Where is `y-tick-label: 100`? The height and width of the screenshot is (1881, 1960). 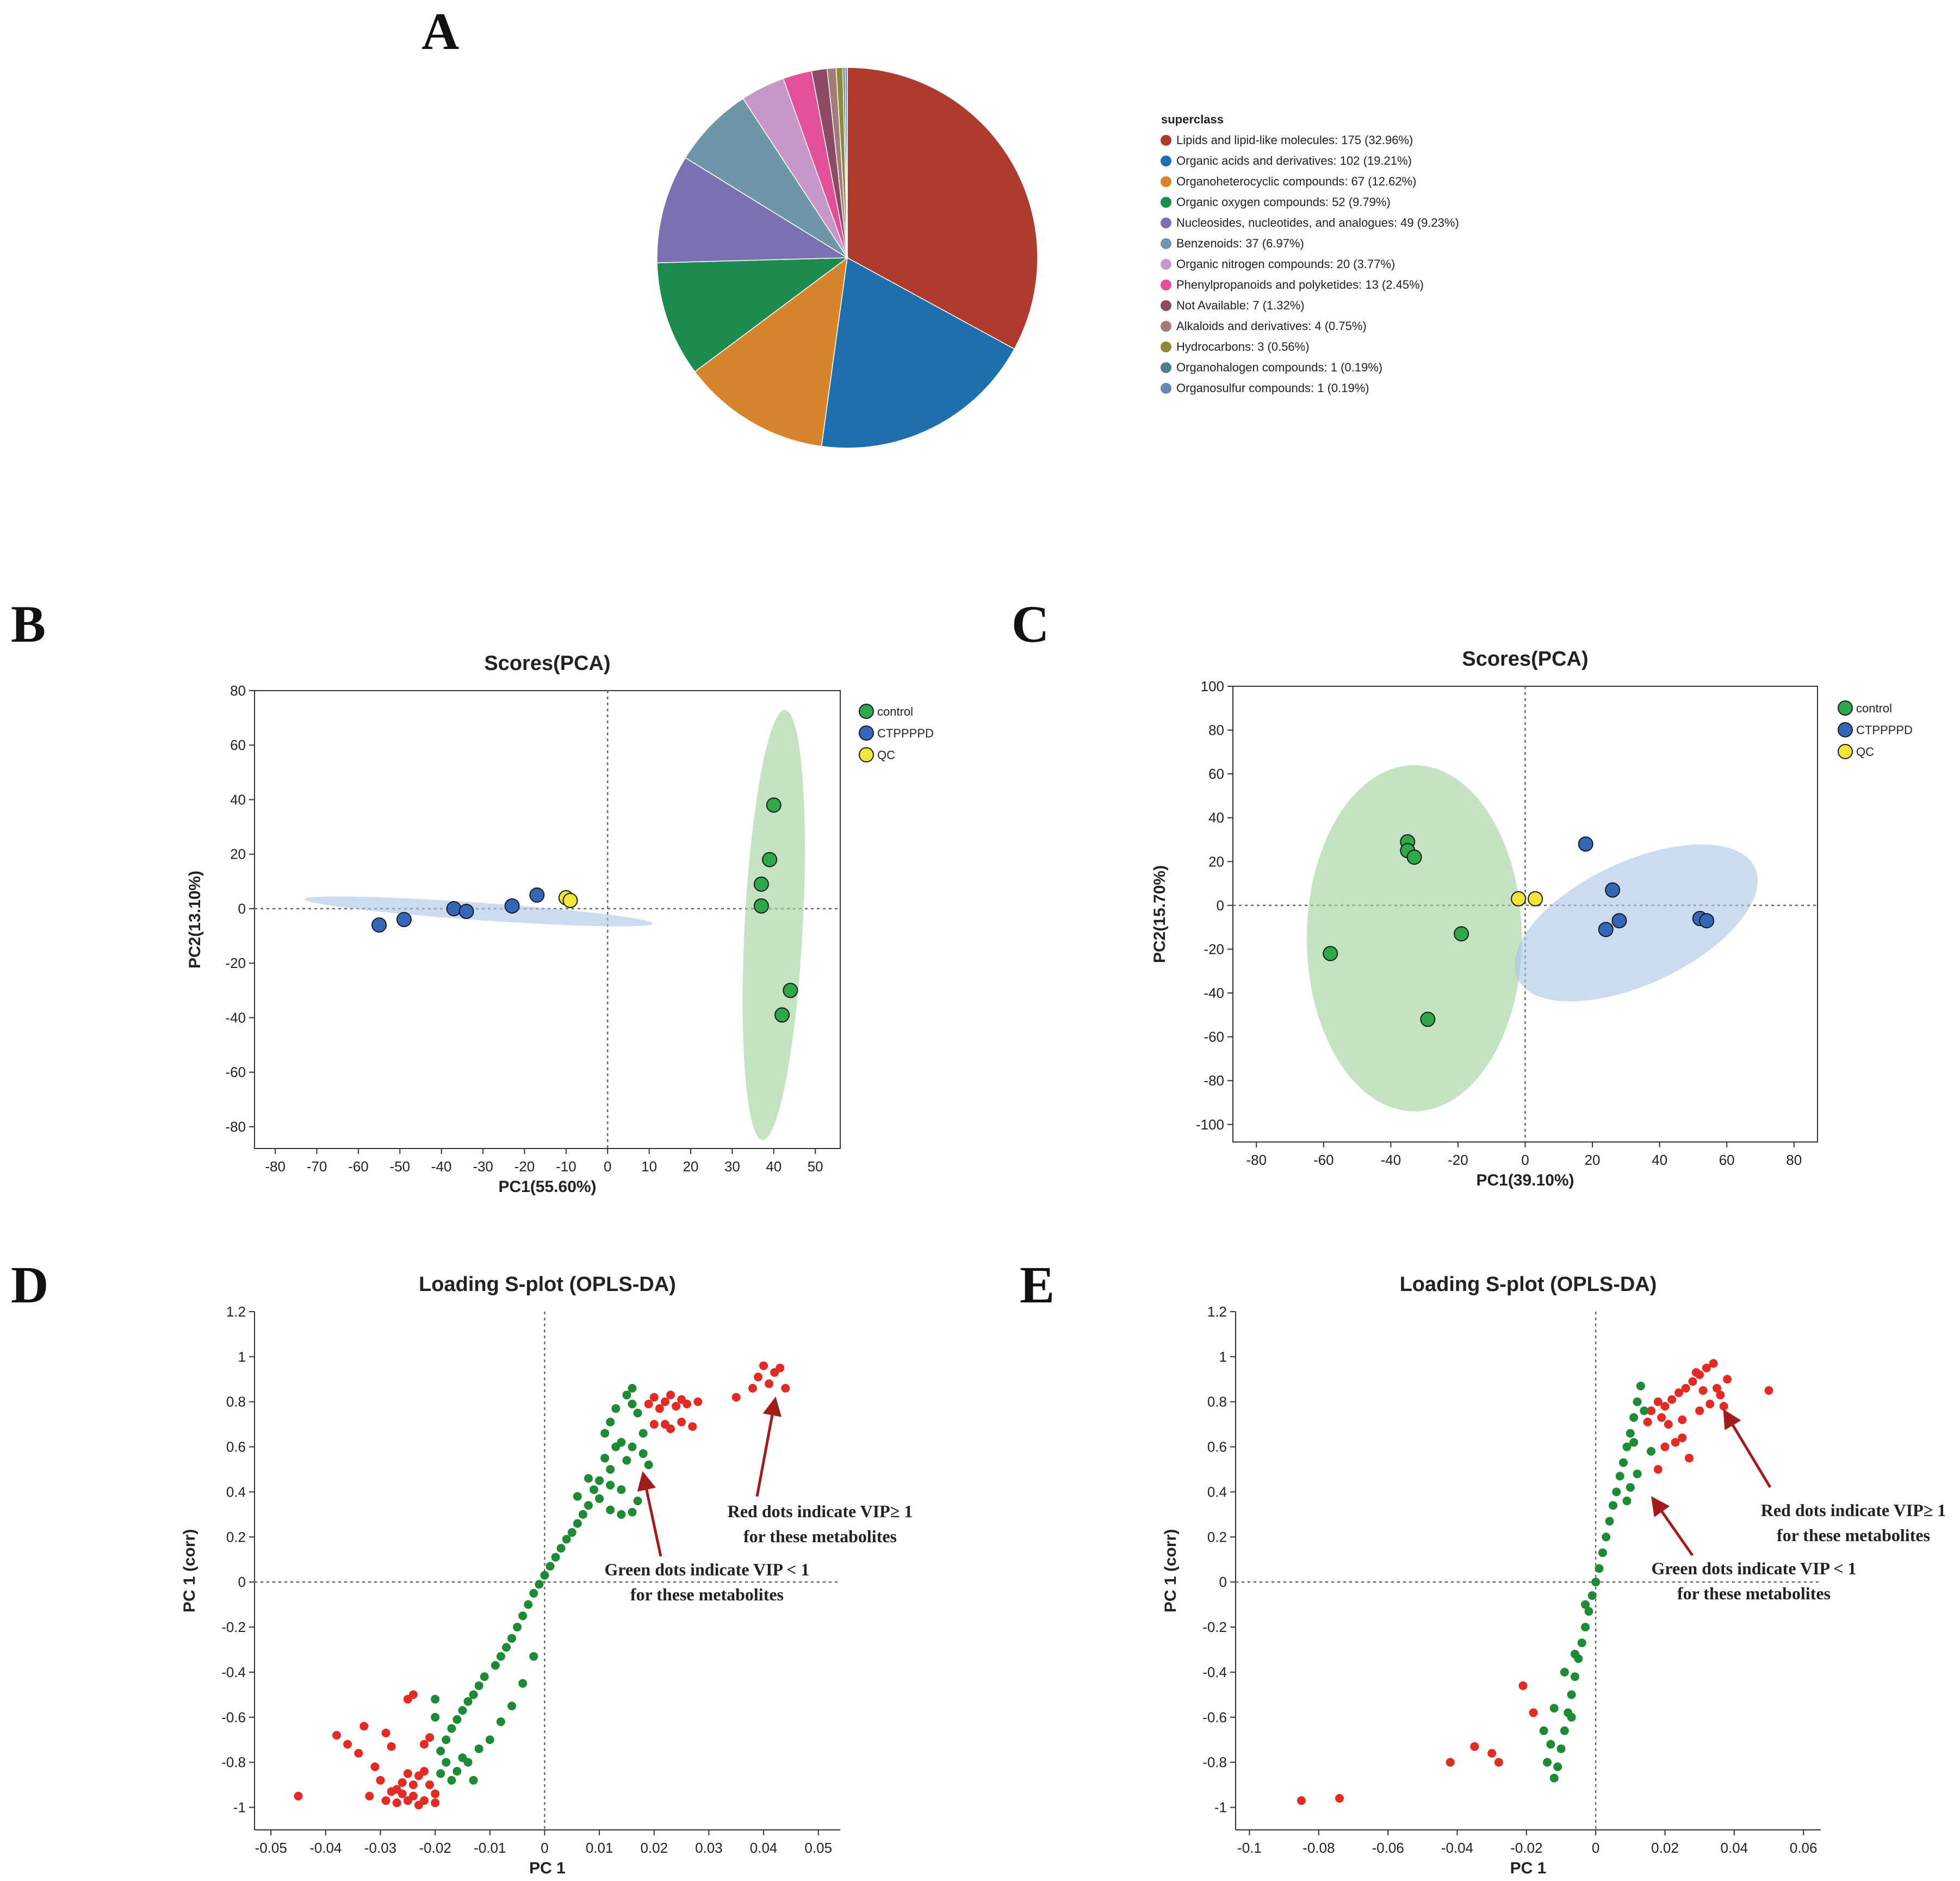
y-tick-label: 100 is located at coordinates (1212, 686).